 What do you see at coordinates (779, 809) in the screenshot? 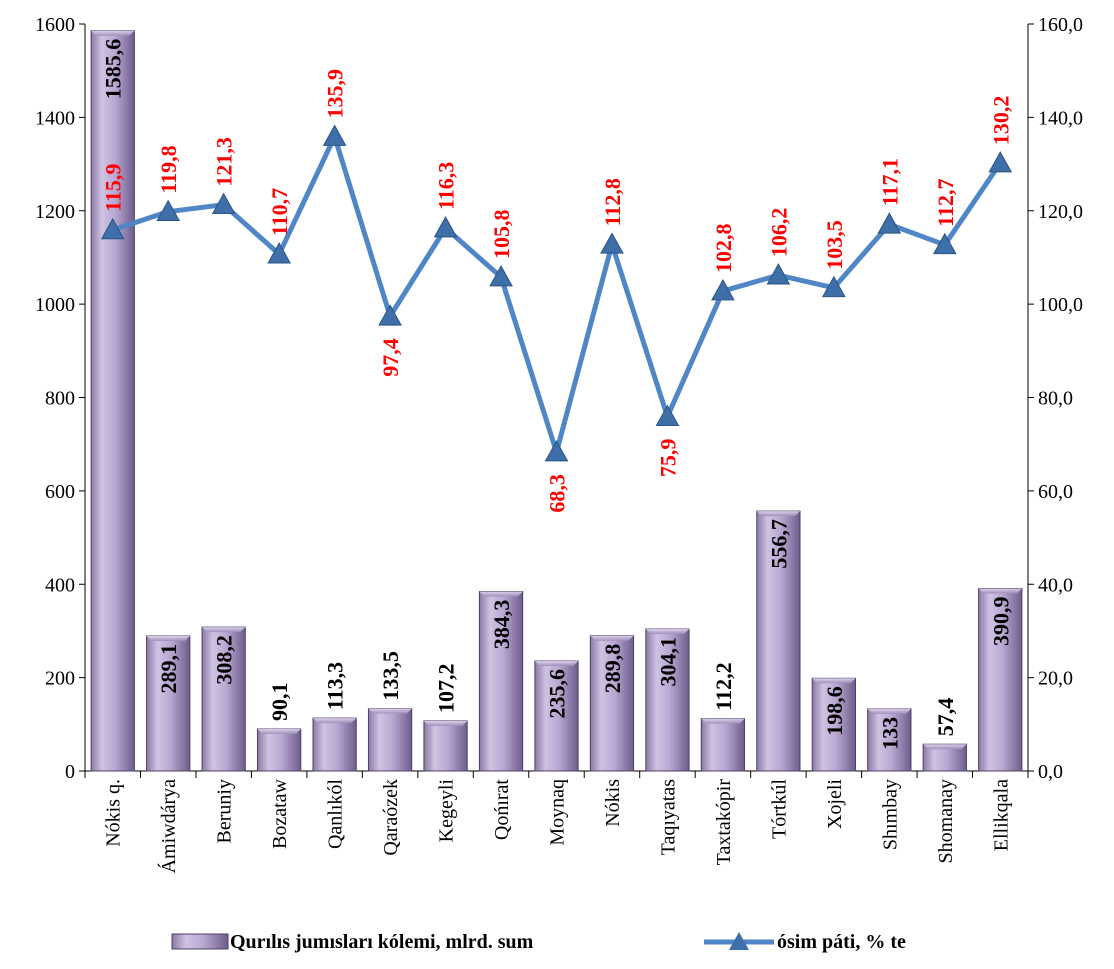
I see `x-tick-label: Tórtkúl` at bounding box center [779, 809].